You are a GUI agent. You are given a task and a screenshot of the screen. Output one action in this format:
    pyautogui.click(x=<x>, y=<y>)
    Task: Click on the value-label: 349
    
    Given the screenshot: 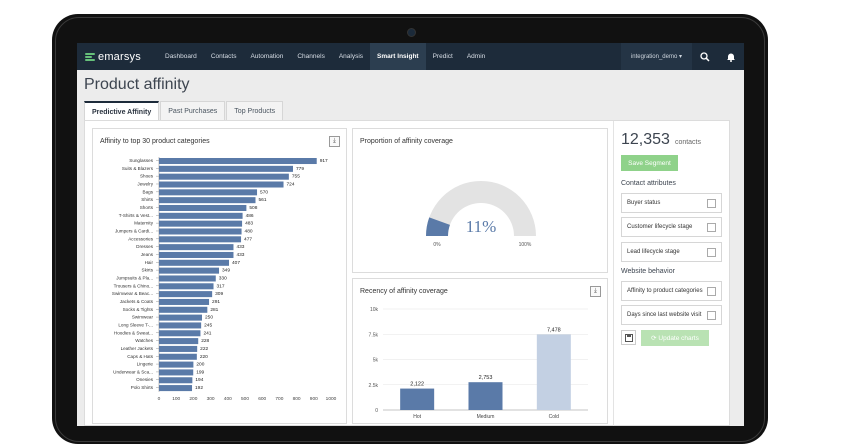 What is the action you would take?
    pyautogui.click(x=226, y=271)
    